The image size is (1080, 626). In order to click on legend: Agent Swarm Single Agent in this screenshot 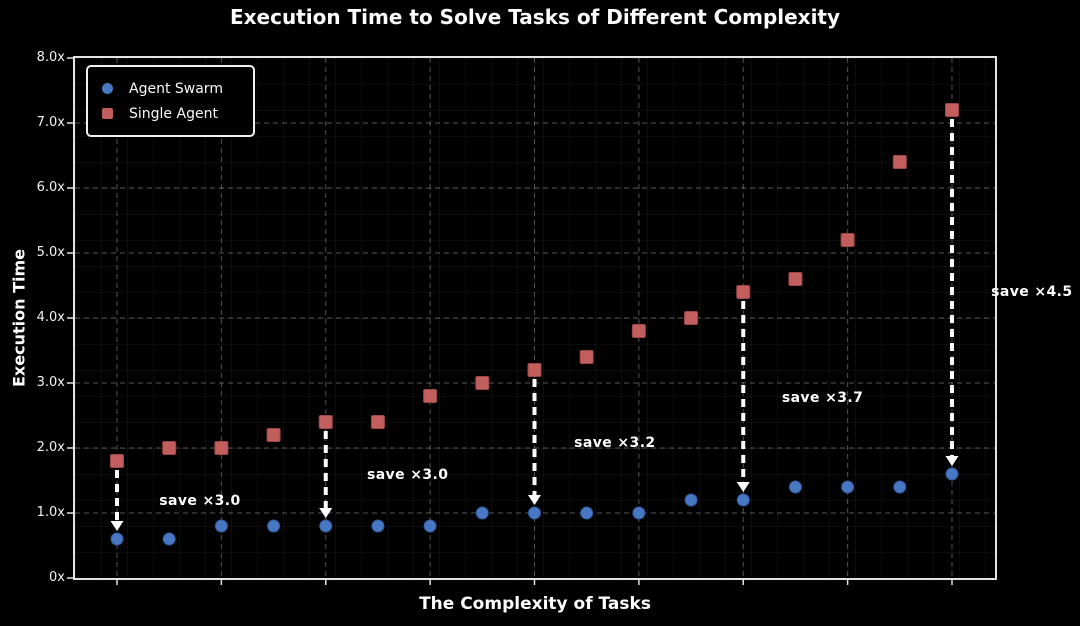, I will do `click(170, 101)`.